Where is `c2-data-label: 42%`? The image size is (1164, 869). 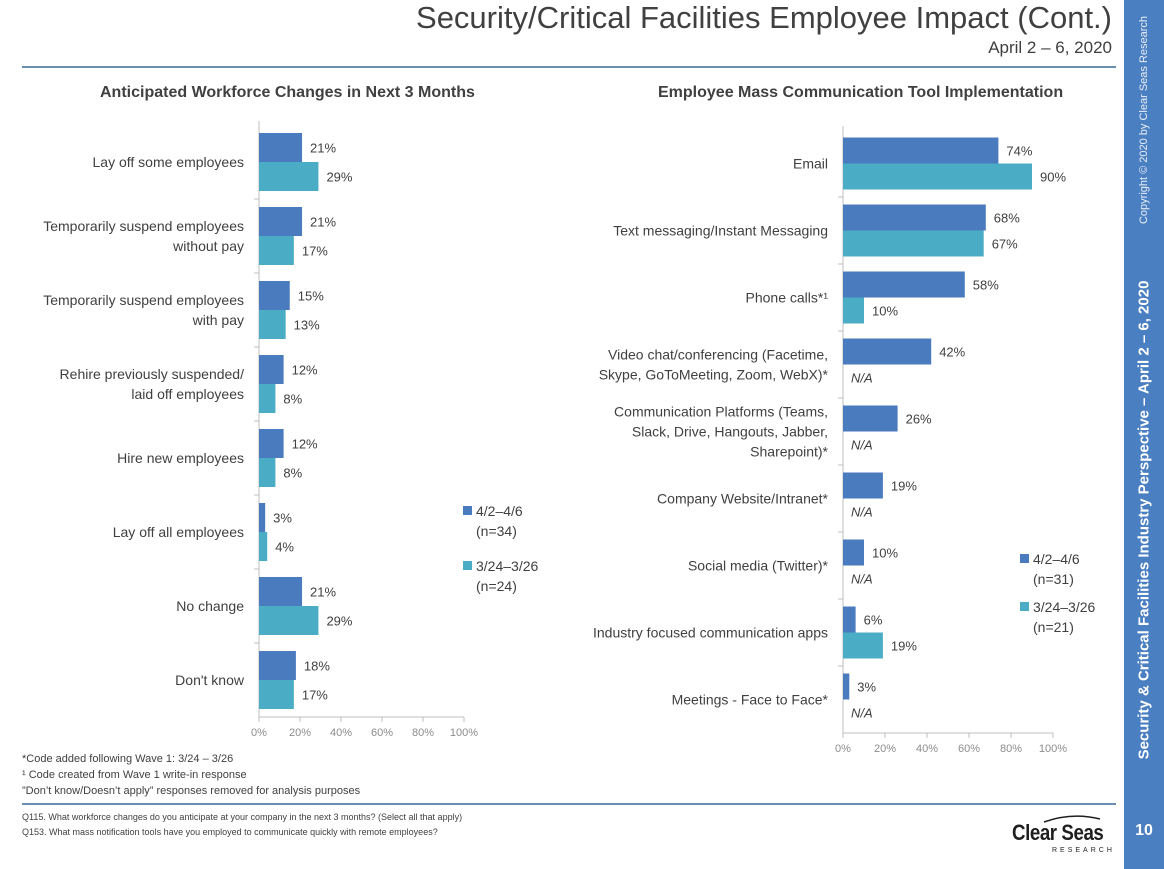 c2-data-label: 42% is located at coordinates (952, 352).